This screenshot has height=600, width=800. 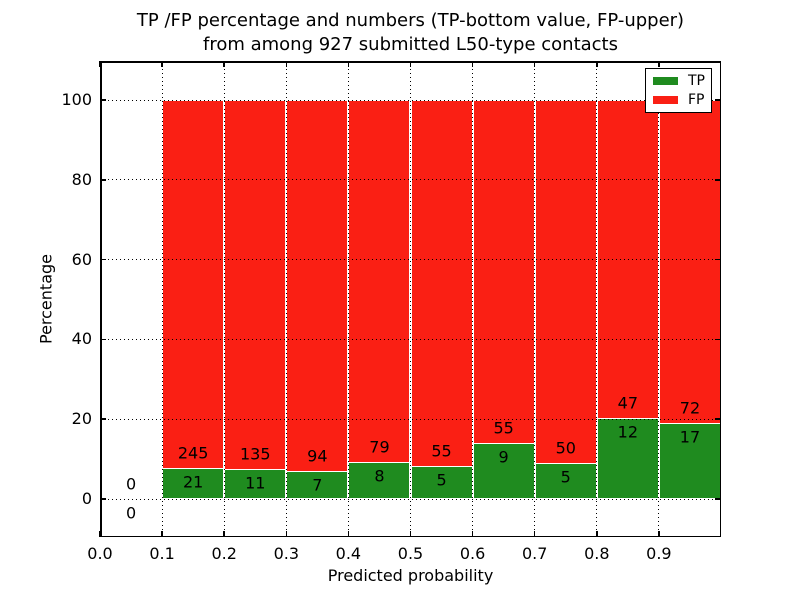 I want to click on x-tick-label: 0.7, so click(x=534, y=553).